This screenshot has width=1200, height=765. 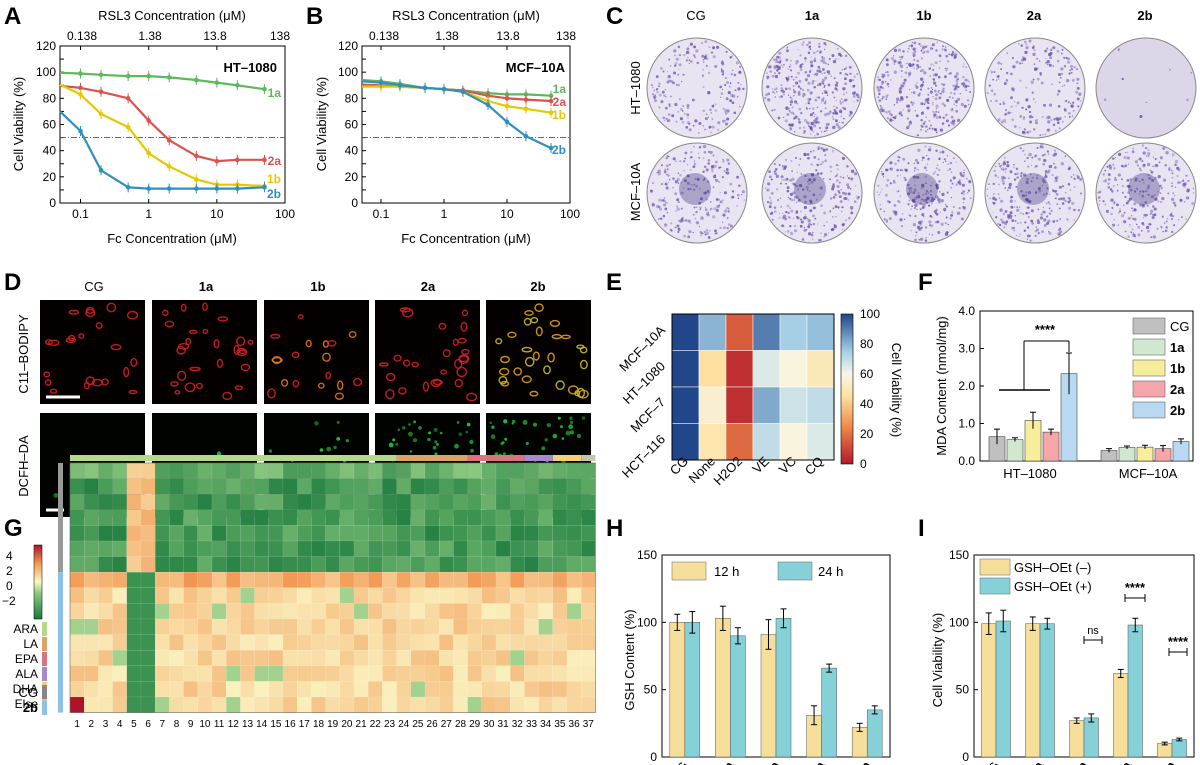 I want to click on ros-signal, so click(x=467, y=432).